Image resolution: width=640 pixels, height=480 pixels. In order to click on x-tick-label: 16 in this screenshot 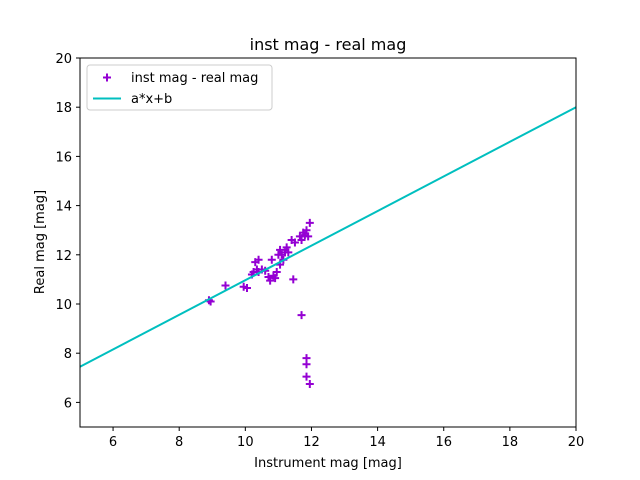, I will do `click(443, 442)`.